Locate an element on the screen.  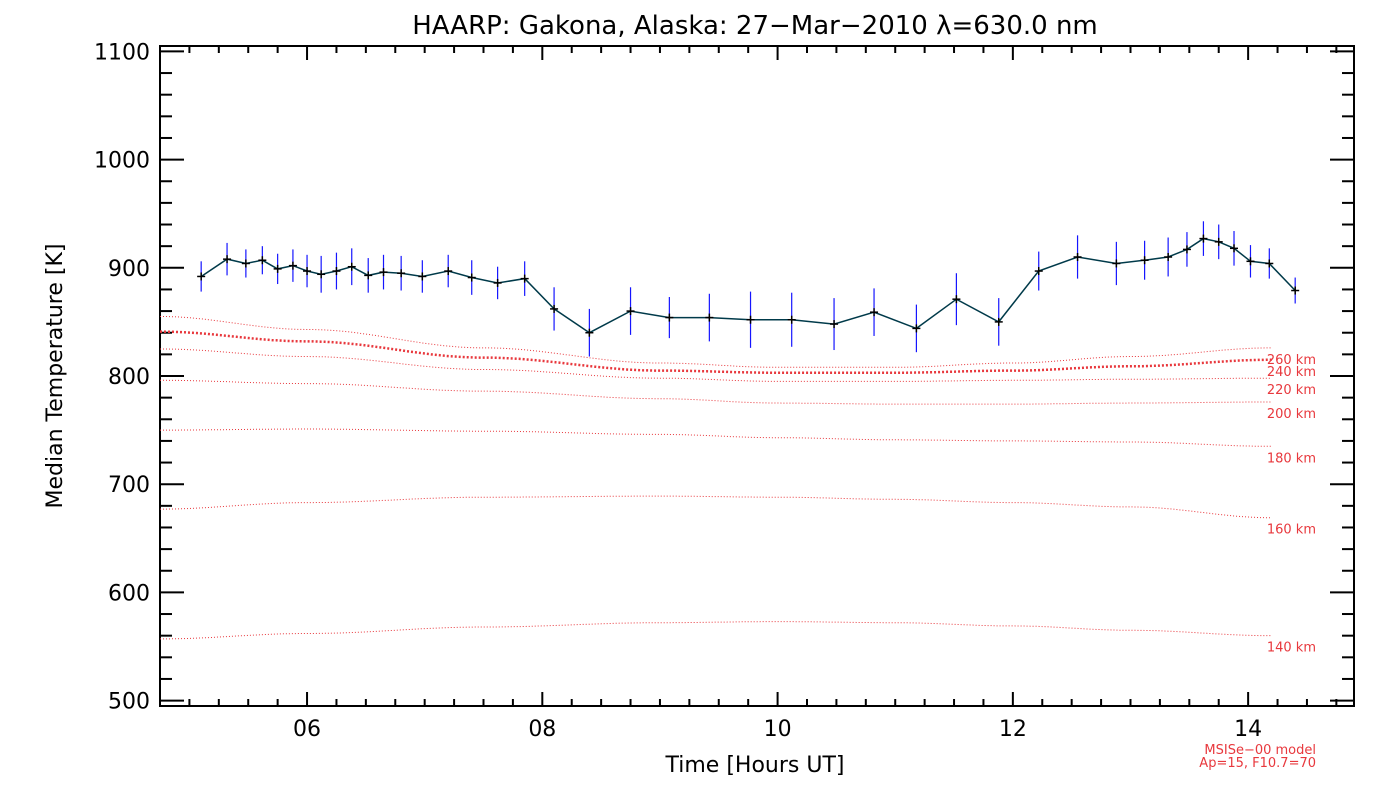
measured-line is located at coordinates (748, 285).